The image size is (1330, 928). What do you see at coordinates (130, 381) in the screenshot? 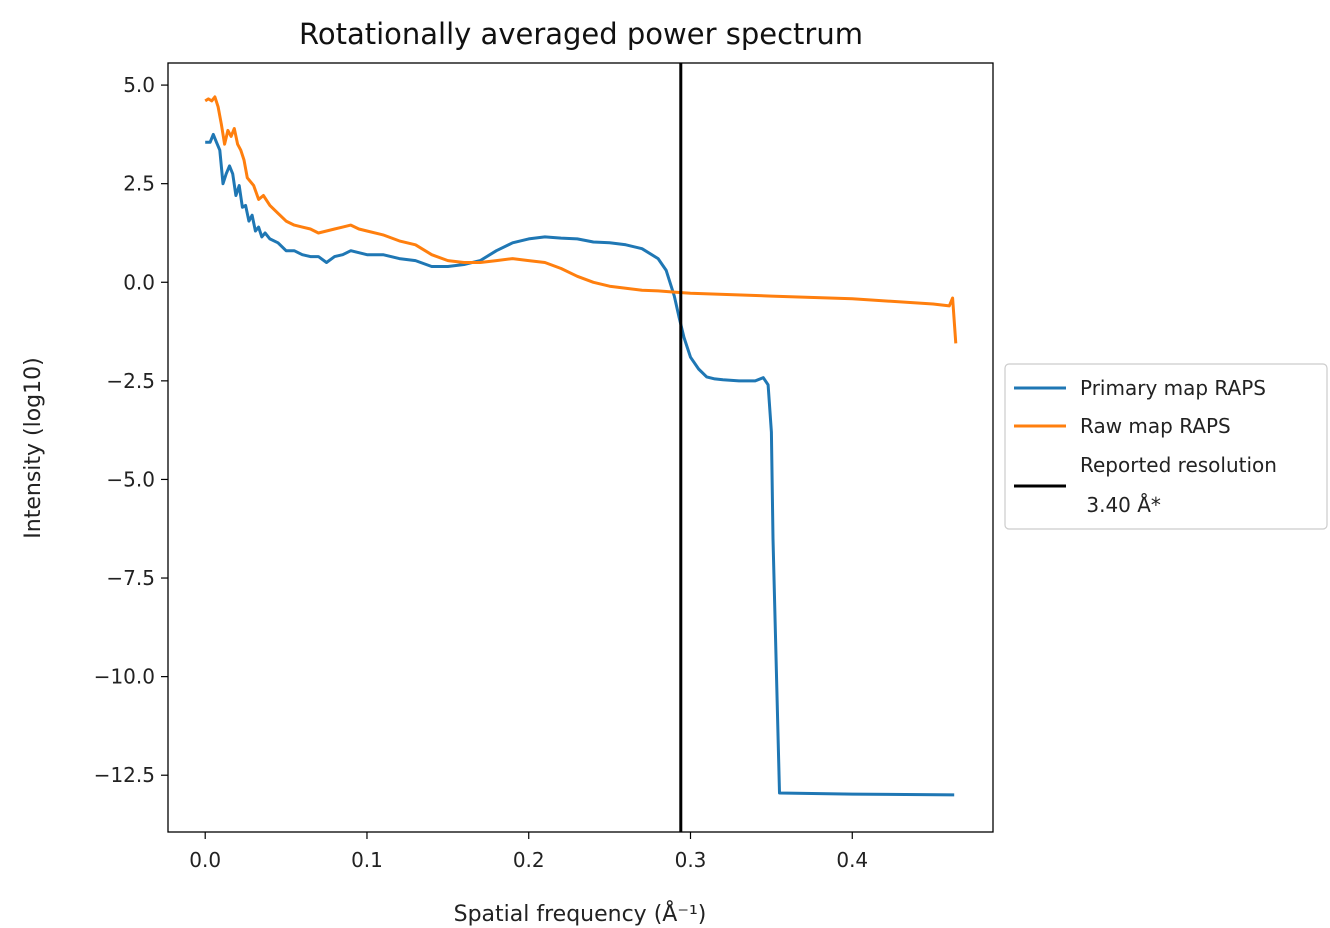
I see `y-tick-label: −2.5` at bounding box center [130, 381].